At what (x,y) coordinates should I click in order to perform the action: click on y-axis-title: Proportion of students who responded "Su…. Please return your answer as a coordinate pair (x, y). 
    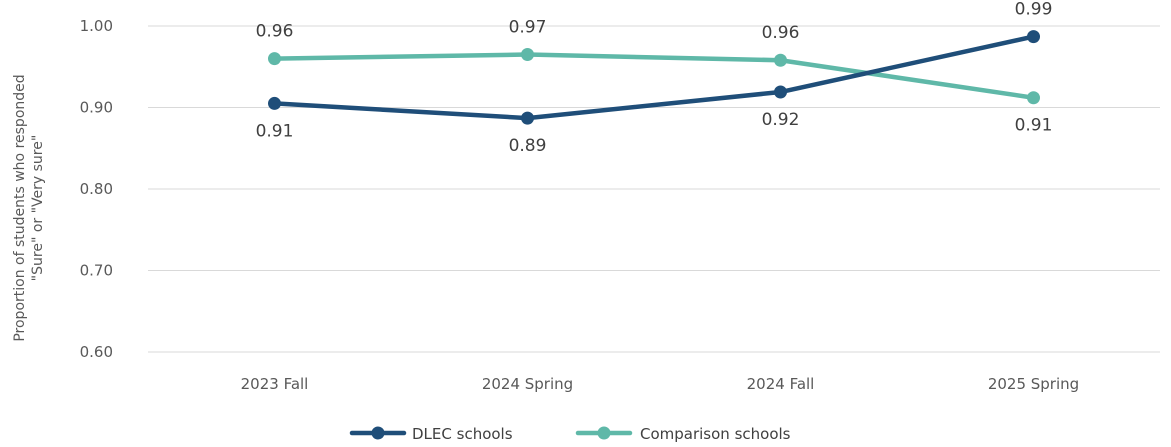
    Looking at the image, I should click on (29, 207).